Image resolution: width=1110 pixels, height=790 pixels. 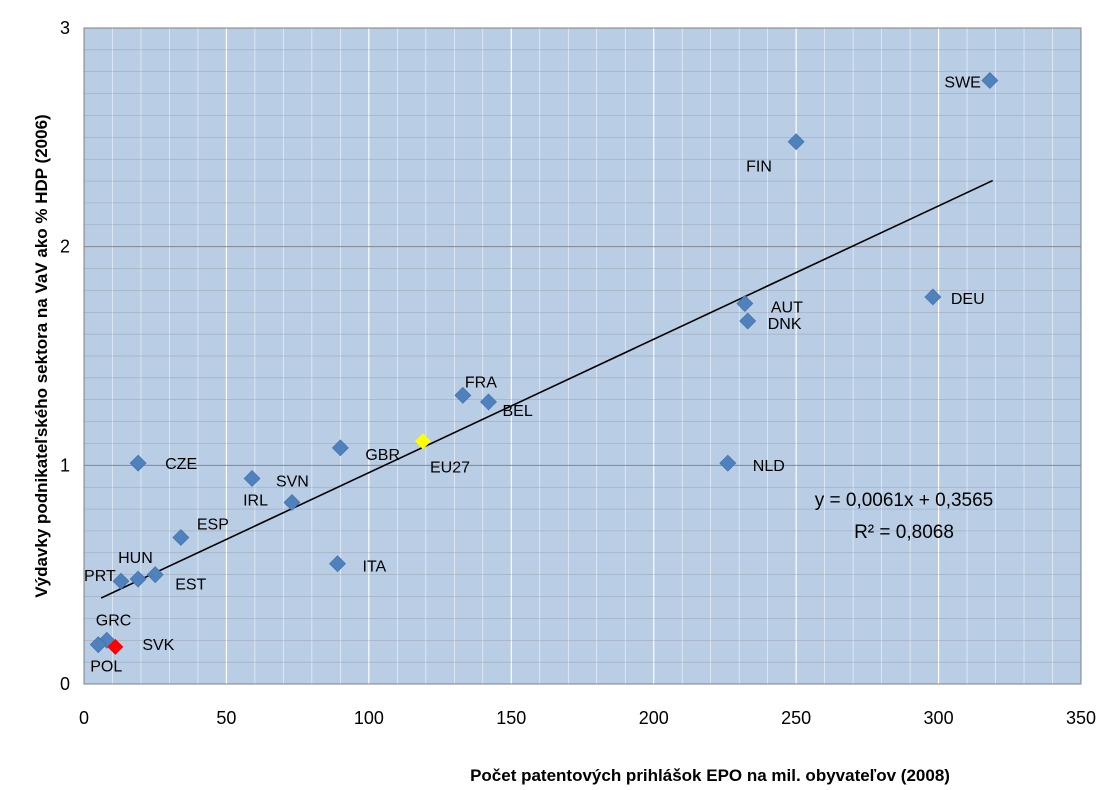 What do you see at coordinates (745, 303) in the screenshot?
I see `data-point-aut` at bounding box center [745, 303].